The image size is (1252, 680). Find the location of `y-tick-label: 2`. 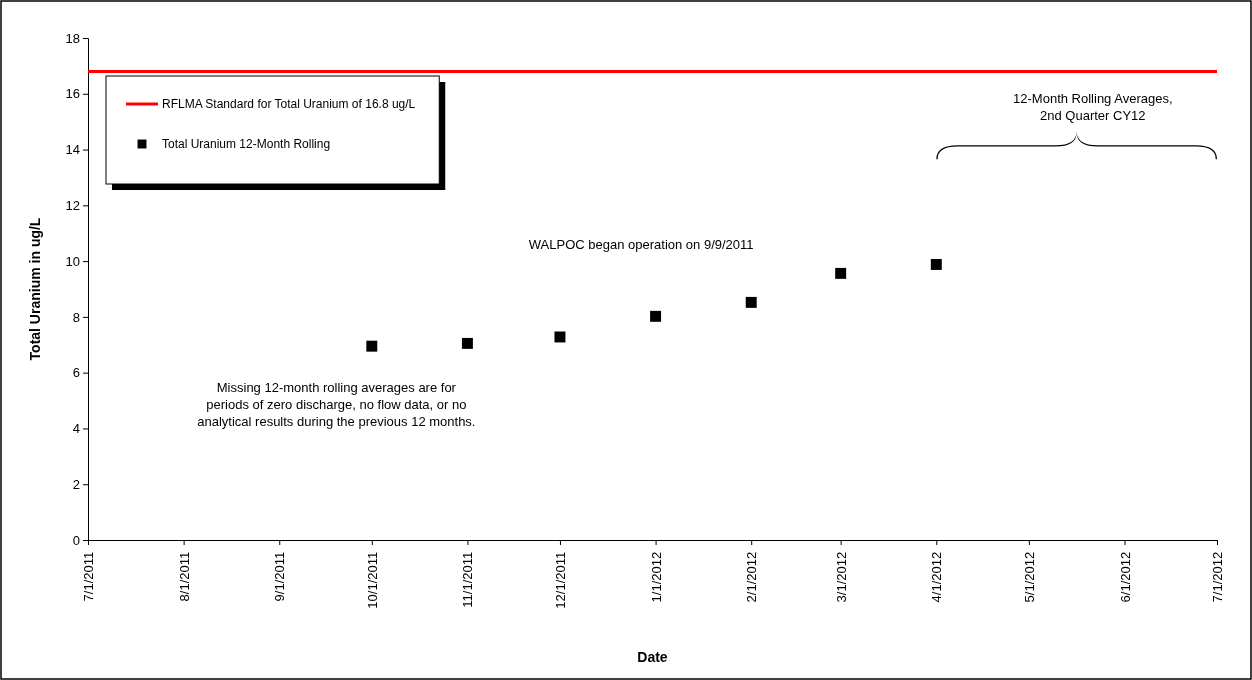

y-tick-label: 2 is located at coordinates (76, 484).